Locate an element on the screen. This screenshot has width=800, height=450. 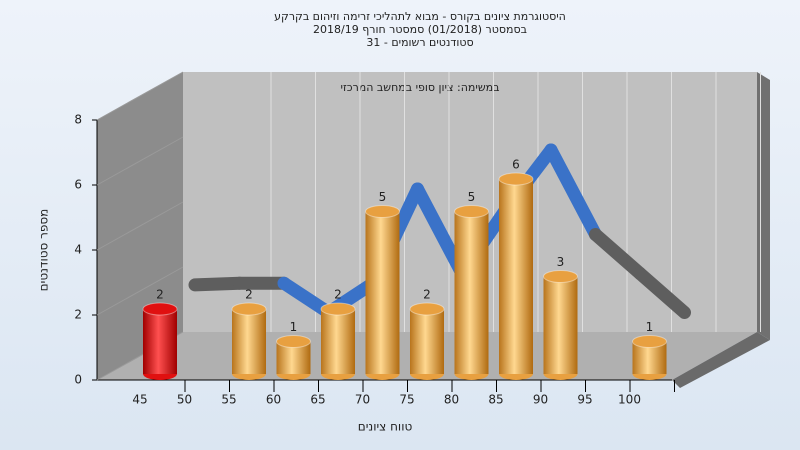
x-tick-label: 75 is located at coordinates (406, 400).